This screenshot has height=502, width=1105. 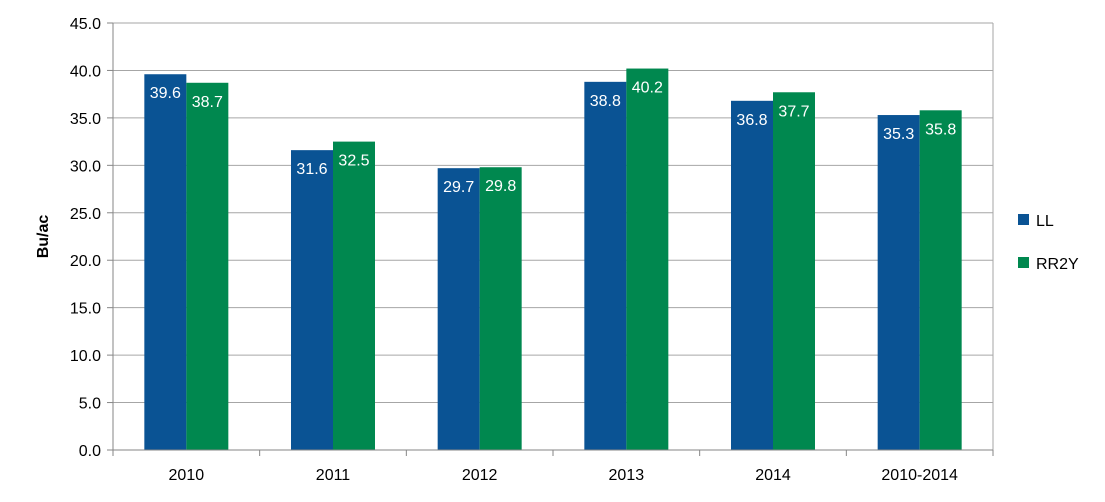 What do you see at coordinates (1045, 221) in the screenshot?
I see `legend-label-ll: LL` at bounding box center [1045, 221].